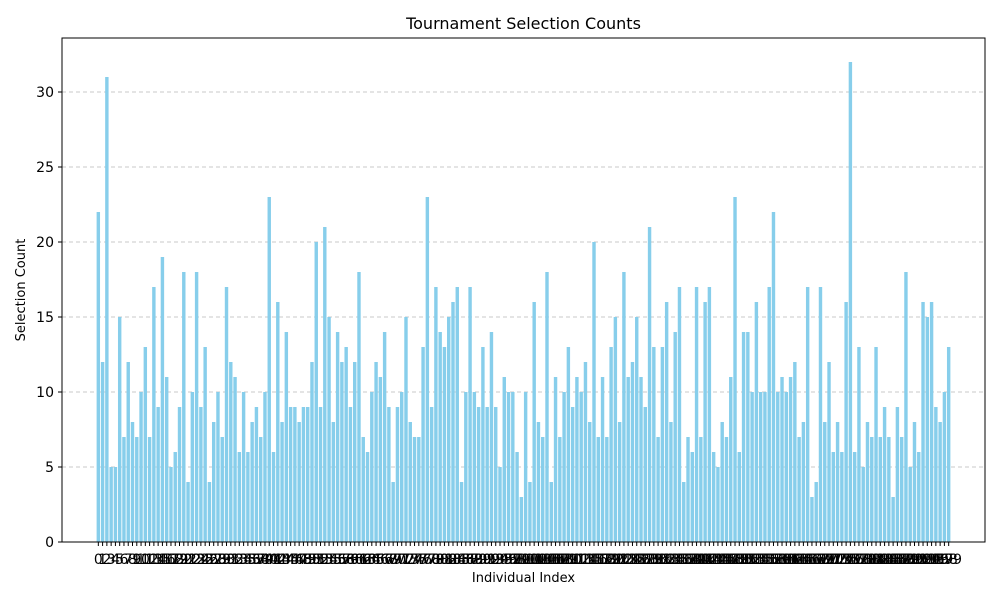  What do you see at coordinates (321, 560) in the screenshot?
I see `x-tick-label: 52` at bounding box center [321, 560].